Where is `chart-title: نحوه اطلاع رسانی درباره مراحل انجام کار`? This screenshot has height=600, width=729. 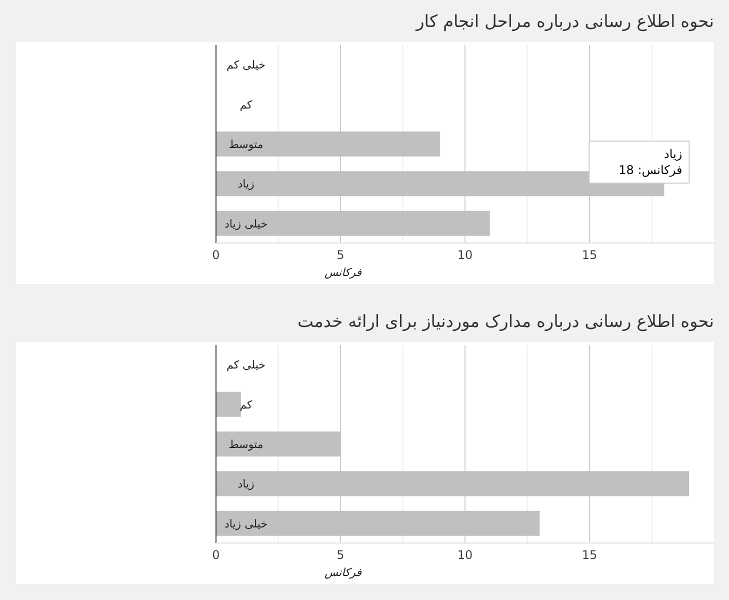 chart-title: نحوه اطلاع رسانی درباره مراحل انجام کار is located at coordinates (564, 22).